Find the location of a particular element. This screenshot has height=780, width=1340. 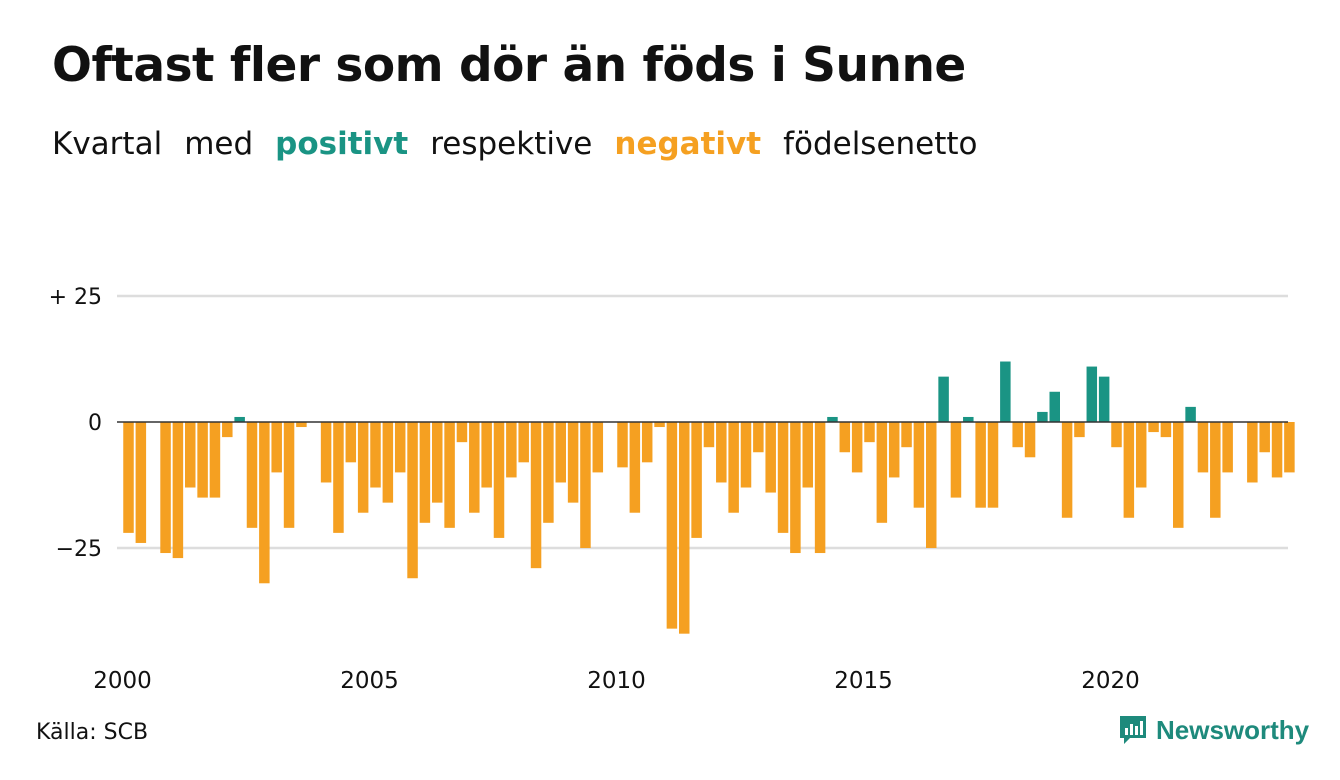

subtitle-text: respektive is located at coordinates (511, 144).